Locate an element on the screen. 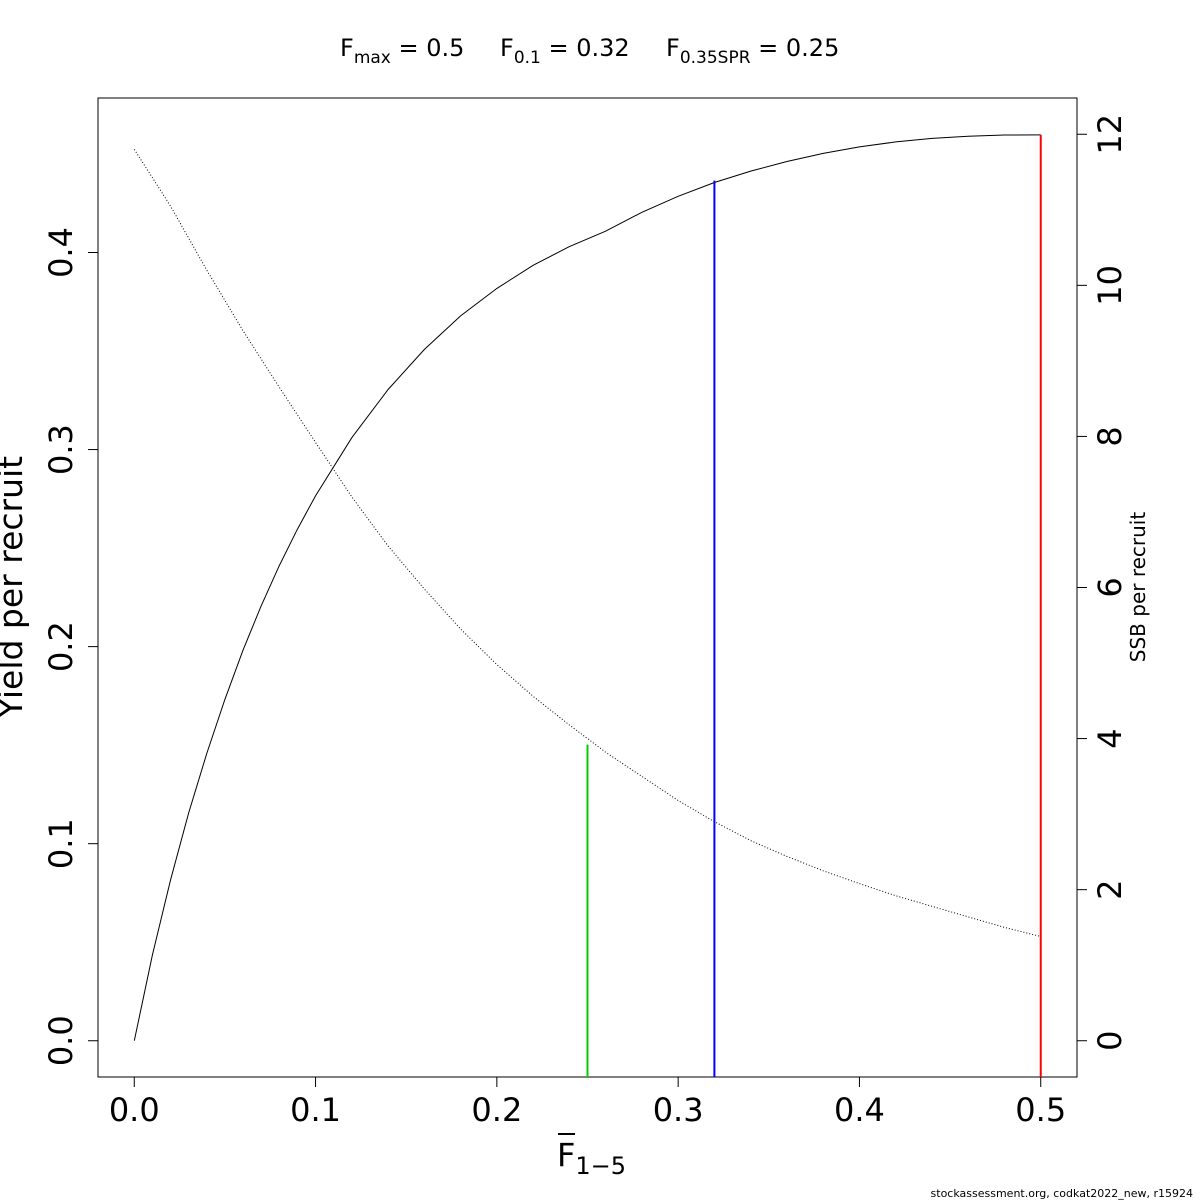  title-part-2: F0.35SPR = 0.25 is located at coordinates (752, 51).